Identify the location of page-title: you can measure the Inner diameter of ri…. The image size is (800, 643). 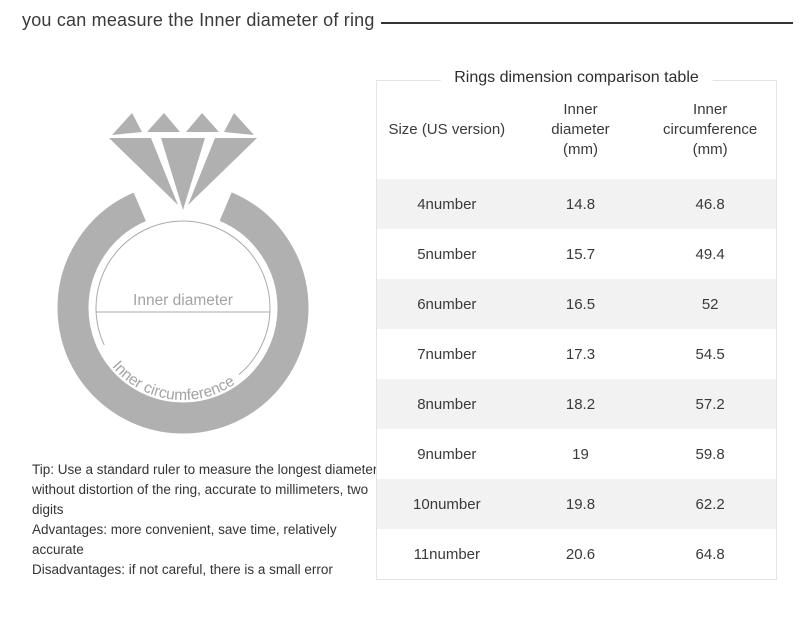
(198, 20).